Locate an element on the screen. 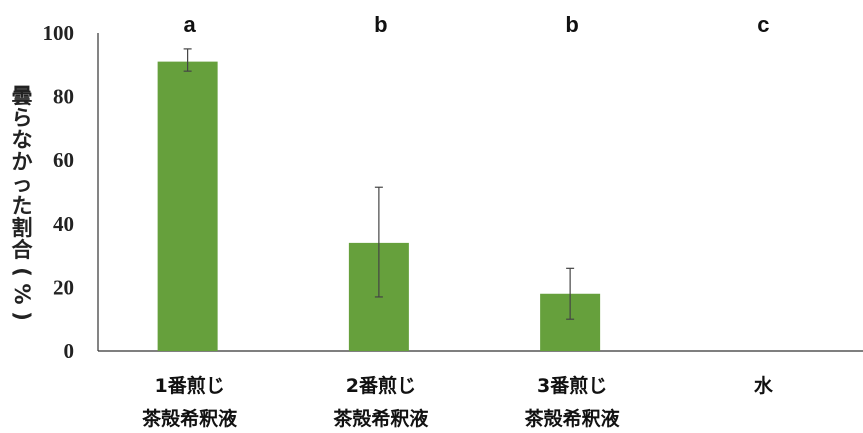 This screenshot has width=863, height=433. category-label: 2番煎じ is located at coordinates (381, 385).